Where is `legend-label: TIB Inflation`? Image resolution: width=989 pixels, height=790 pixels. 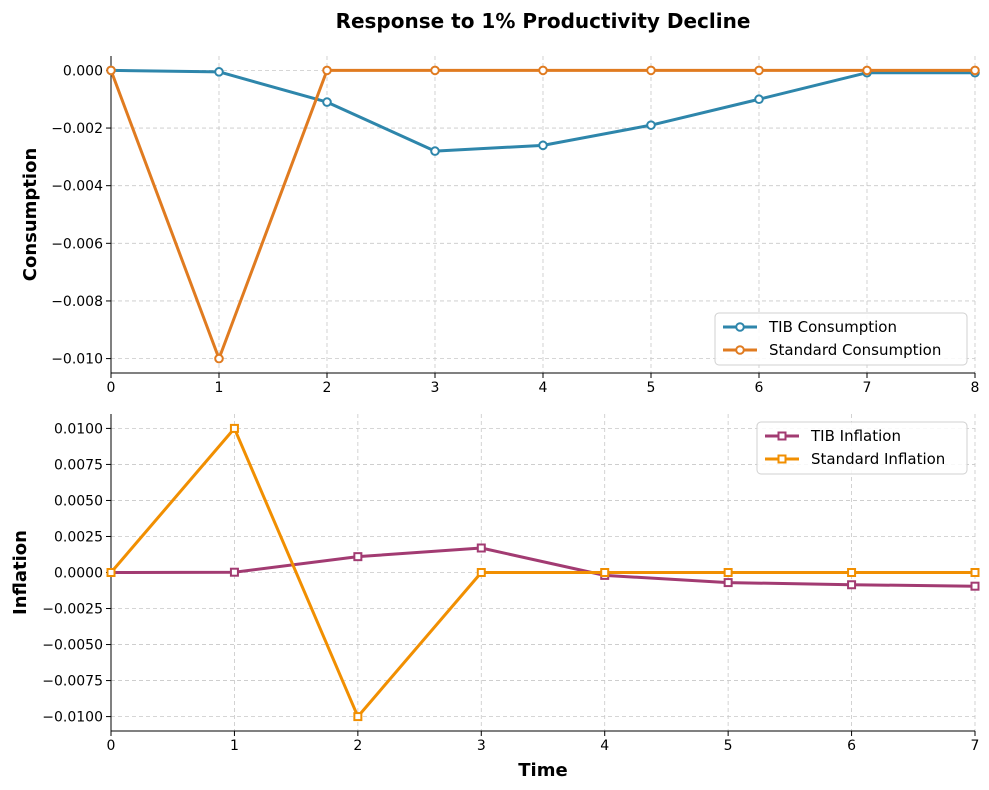 legend-label: TIB Inflation is located at coordinates (855, 436).